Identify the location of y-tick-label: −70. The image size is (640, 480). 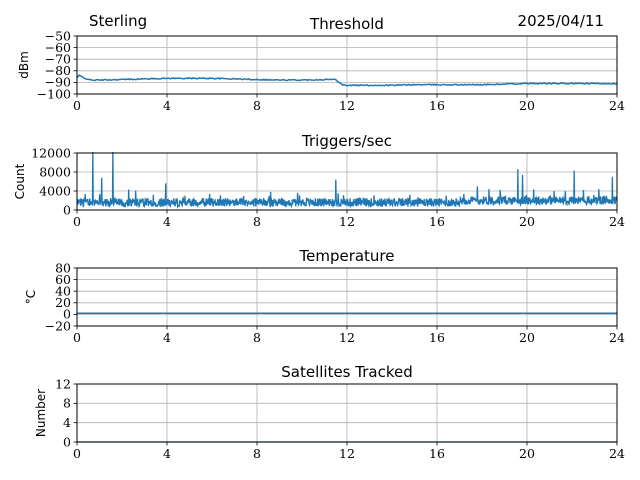
(58, 59).